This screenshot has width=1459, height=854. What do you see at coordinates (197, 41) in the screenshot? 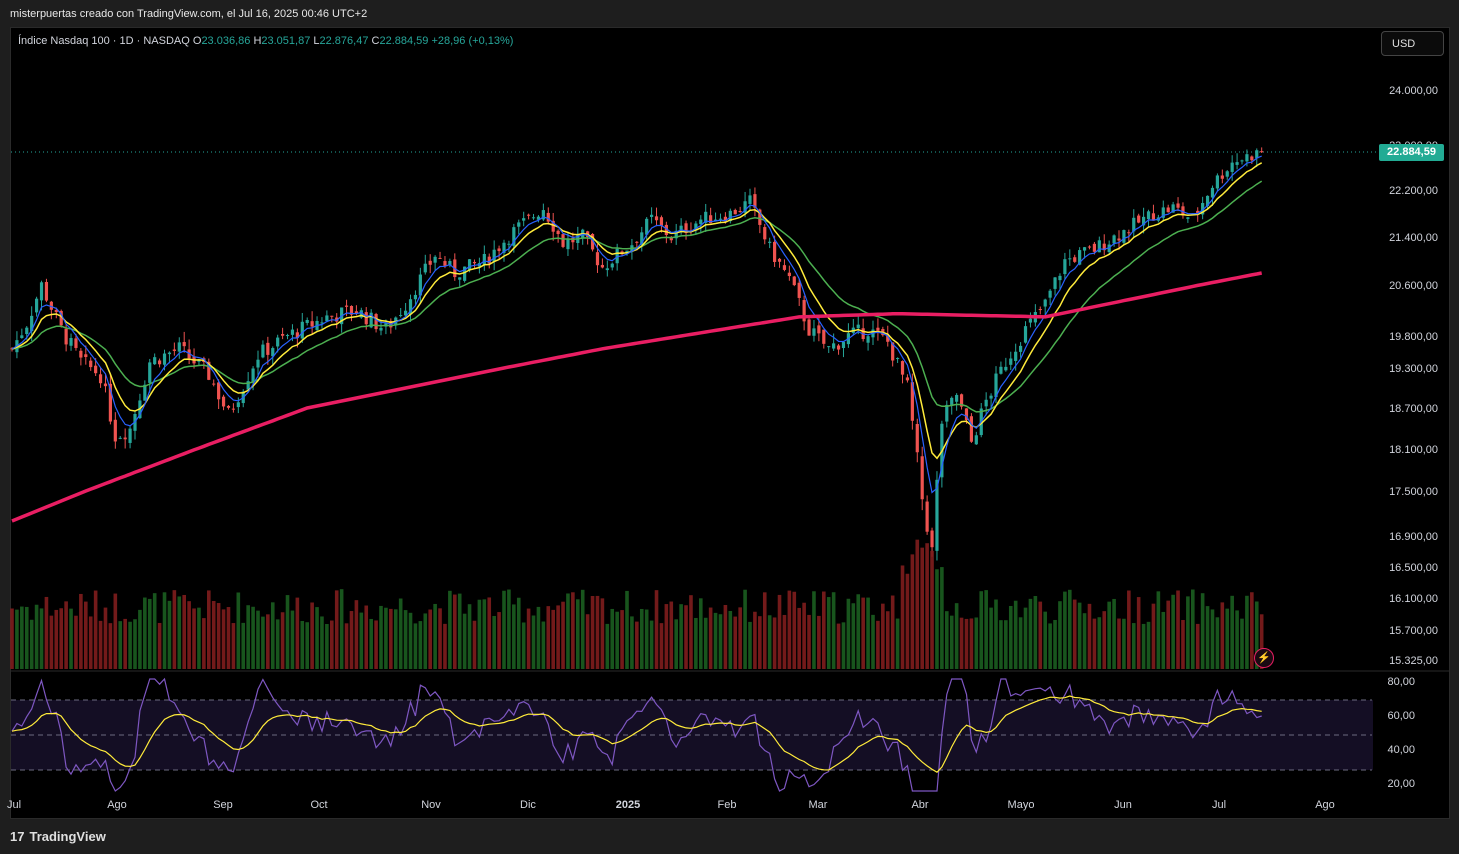
I see `open-label: O` at bounding box center [197, 41].